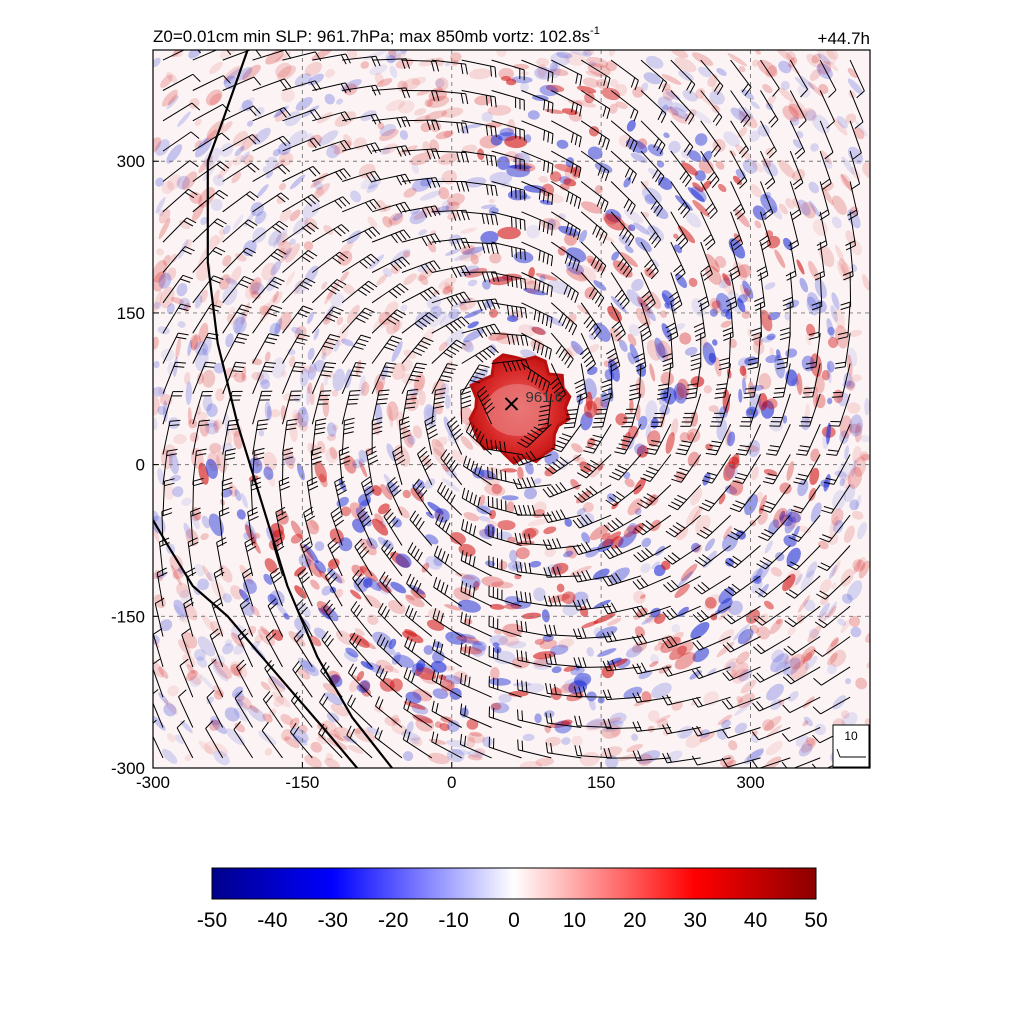 The height and width of the screenshot is (1024, 1024). I want to click on colorbar-tick-label: 30, so click(695, 920).